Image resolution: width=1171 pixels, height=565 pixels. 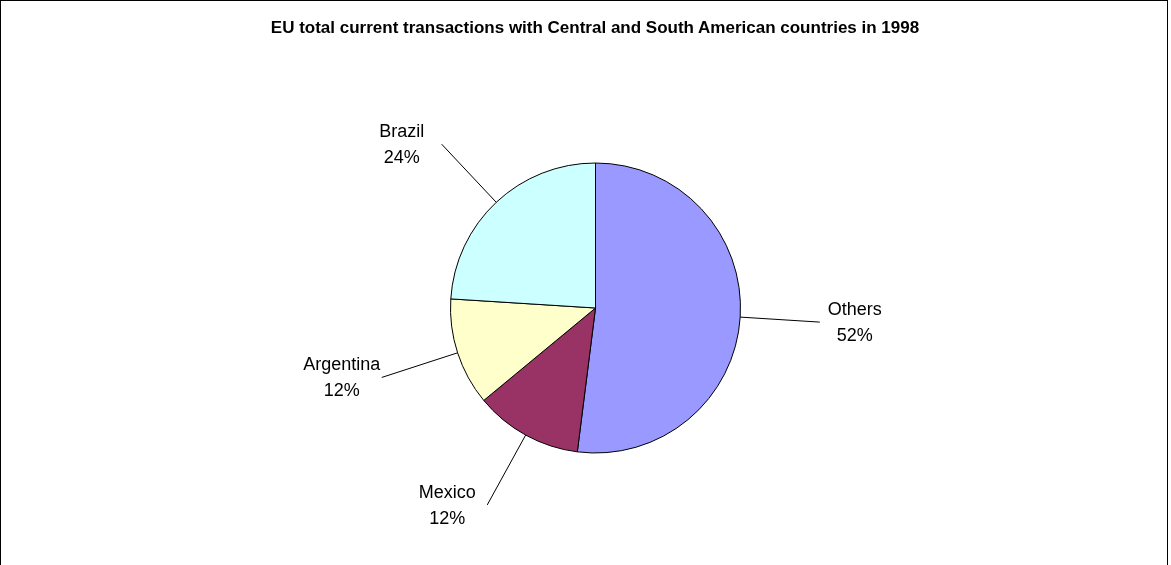 I want to click on slice-label: Others, so click(x=854, y=309).